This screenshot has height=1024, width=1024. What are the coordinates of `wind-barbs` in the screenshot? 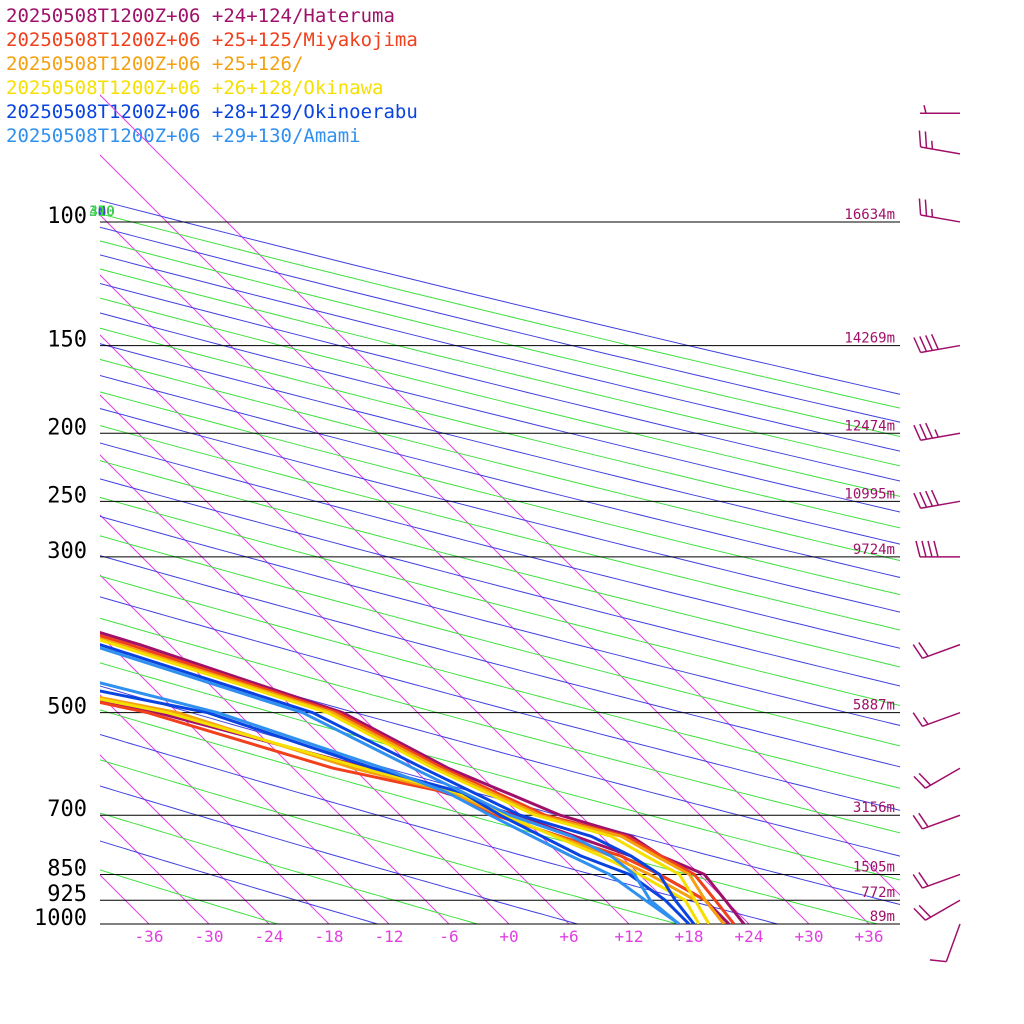 It's located at (936, 534).